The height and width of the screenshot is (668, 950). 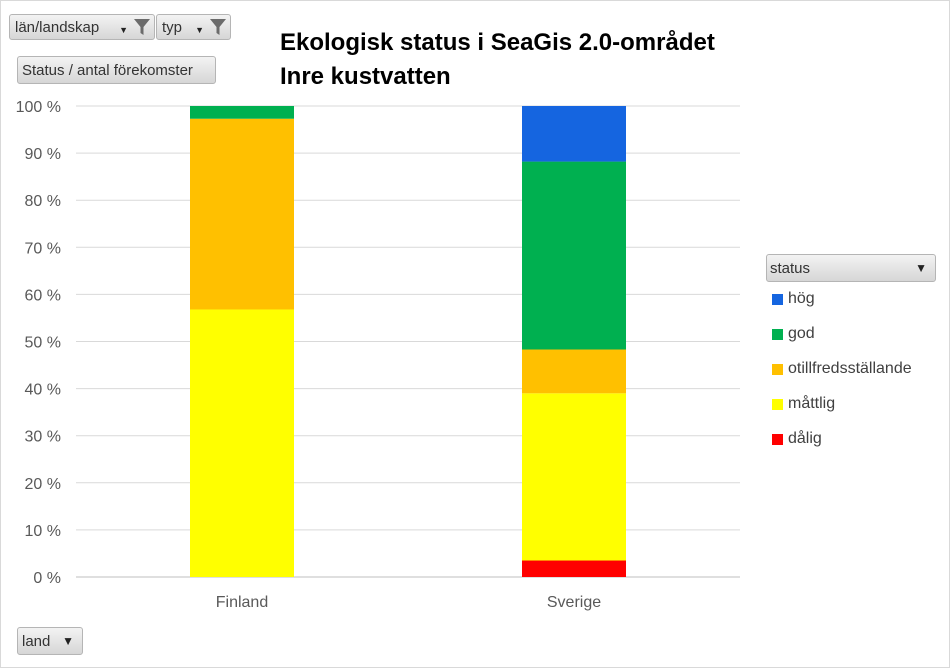 What do you see at coordinates (43, 343) in the screenshot?
I see `y-tick-label: 50 %` at bounding box center [43, 343].